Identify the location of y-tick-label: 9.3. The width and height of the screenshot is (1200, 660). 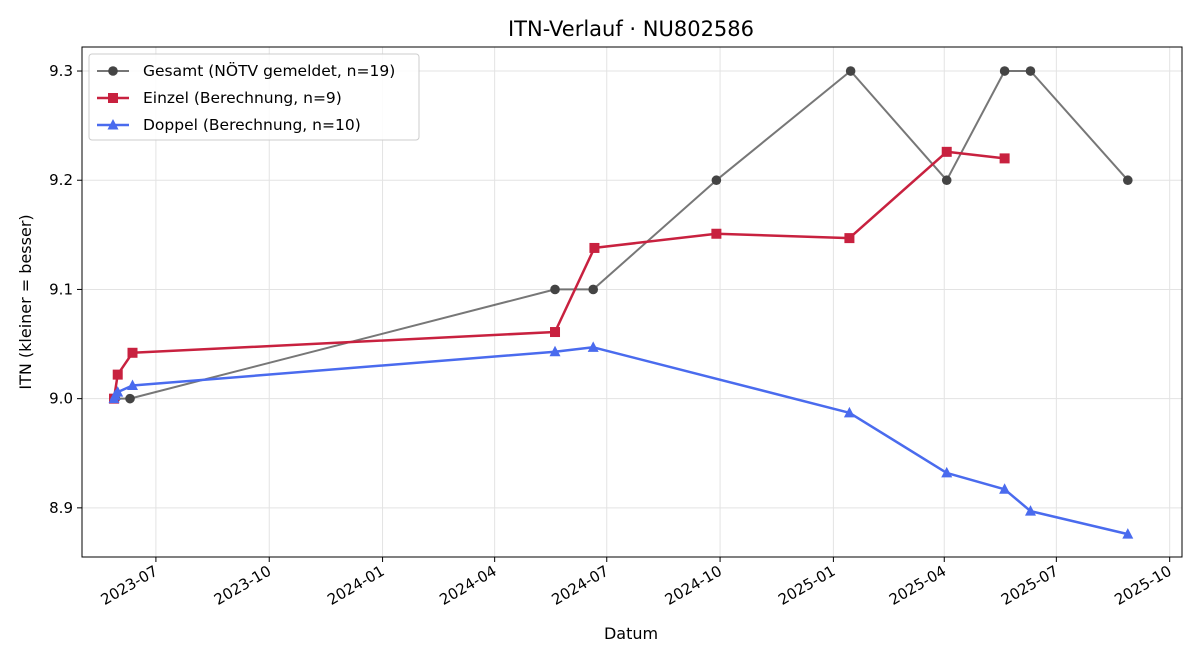
(61, 71).